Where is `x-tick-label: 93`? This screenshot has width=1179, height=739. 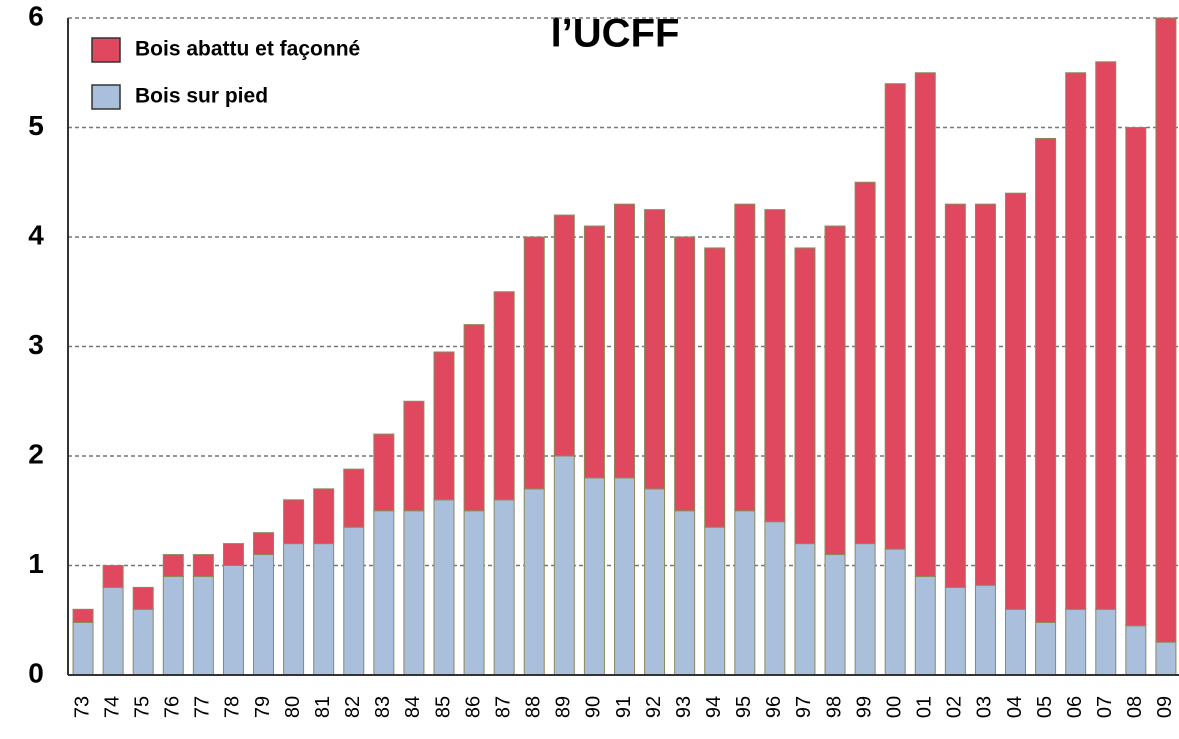 x-tick-label: 93 is located at coordinates (684, 707).